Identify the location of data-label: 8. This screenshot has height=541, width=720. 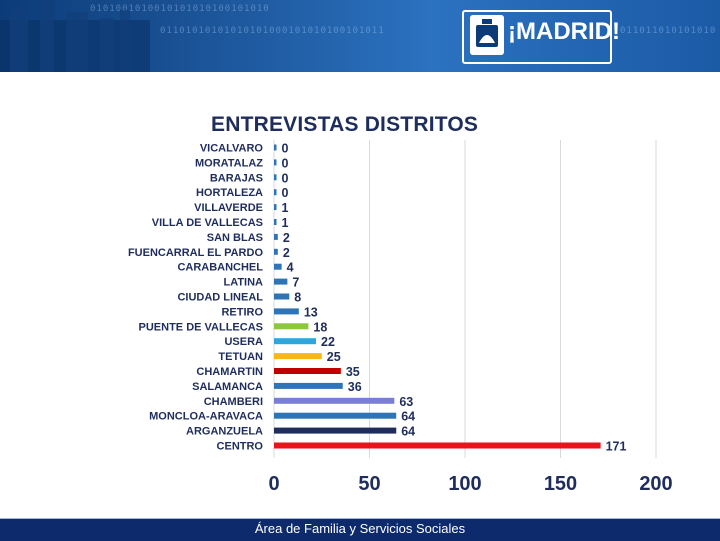
(297, 298).